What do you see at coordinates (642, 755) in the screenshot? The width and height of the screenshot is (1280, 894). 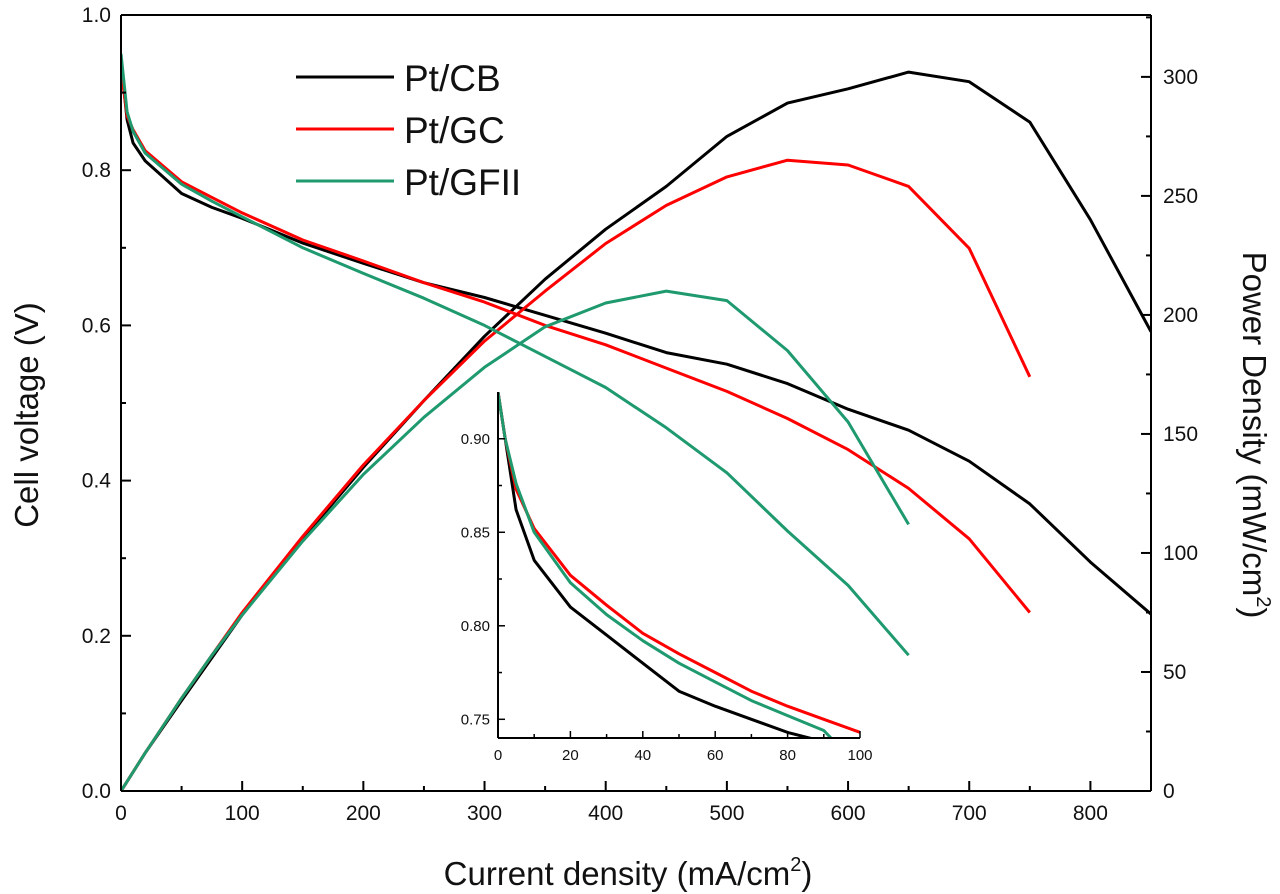 I see `inset-x-tick-label: 40` at bounding box center [642, 755].